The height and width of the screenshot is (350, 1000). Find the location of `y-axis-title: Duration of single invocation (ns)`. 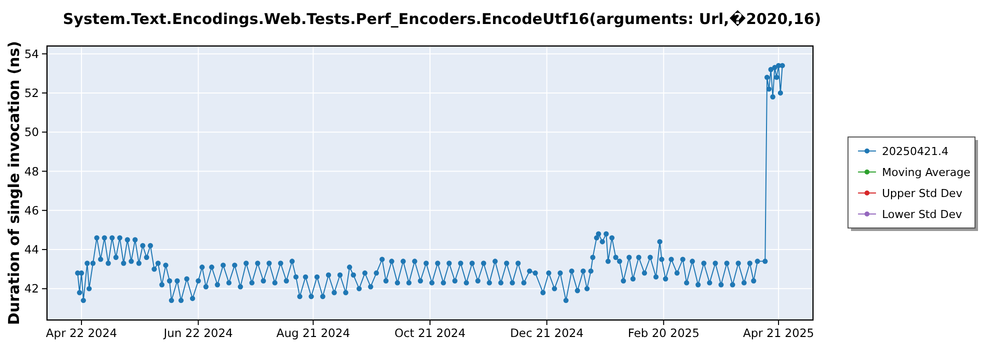

y-axis-title: Duration of single invocation (ns) is located at coordinates (14, 183).